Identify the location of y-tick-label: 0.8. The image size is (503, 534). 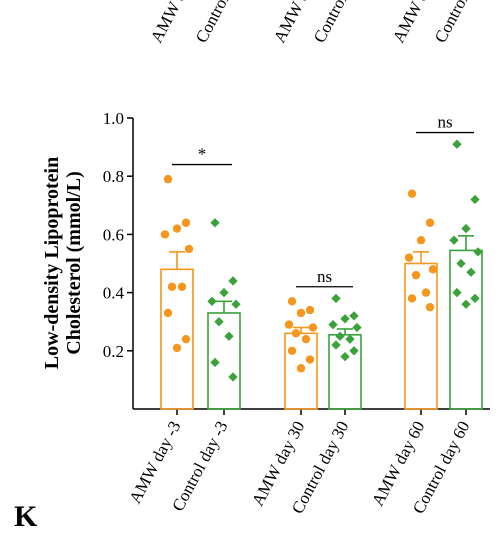
(113, 176).